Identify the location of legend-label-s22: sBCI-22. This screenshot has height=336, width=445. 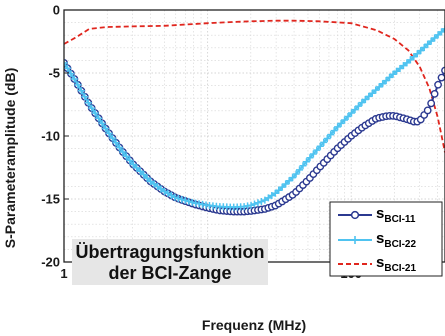
(396, 240).